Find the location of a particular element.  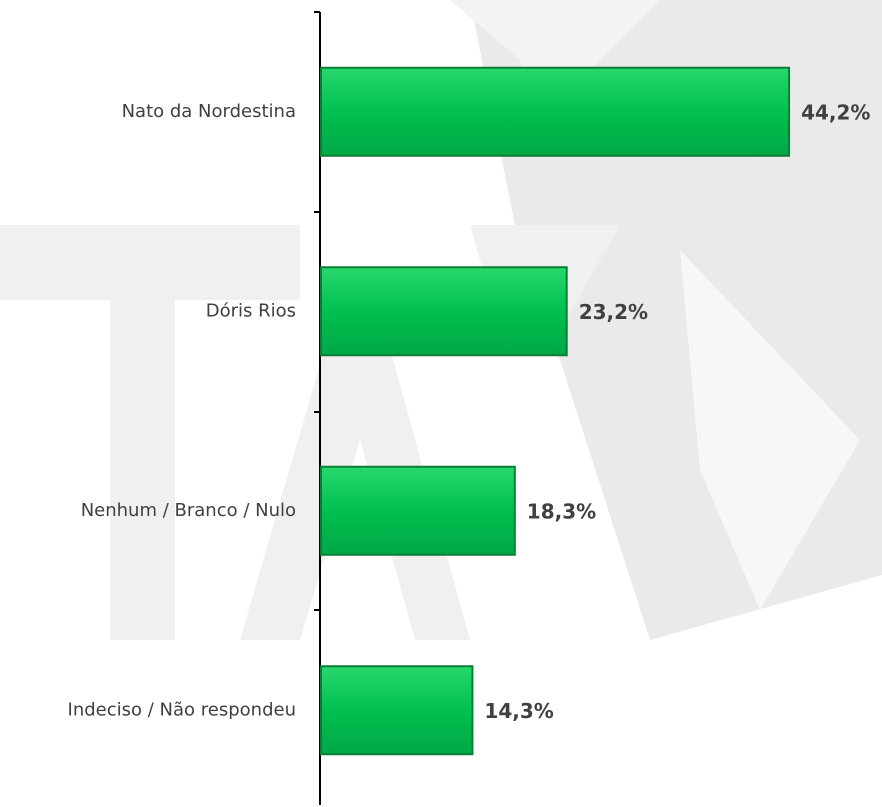

category-label: Nenhum / Branco / Nulo is located at coordinates (188, 510).